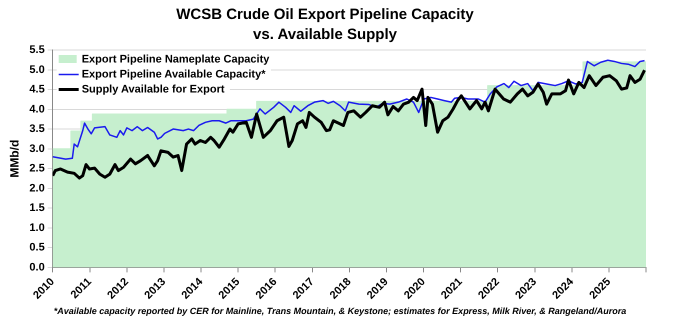  Describe the element at coordinates (37, 90) in the screenshot. I see `y-tick-label: 4.5` at that location.